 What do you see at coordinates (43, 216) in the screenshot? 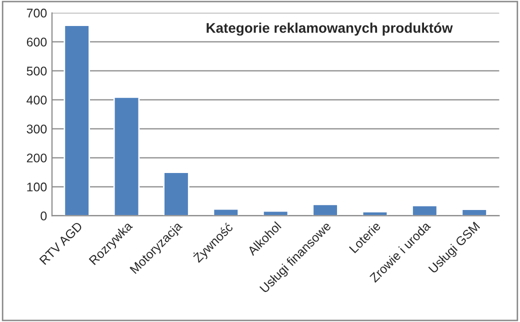
I see `y-tick-label: 0` at bounding box center [43, 216].